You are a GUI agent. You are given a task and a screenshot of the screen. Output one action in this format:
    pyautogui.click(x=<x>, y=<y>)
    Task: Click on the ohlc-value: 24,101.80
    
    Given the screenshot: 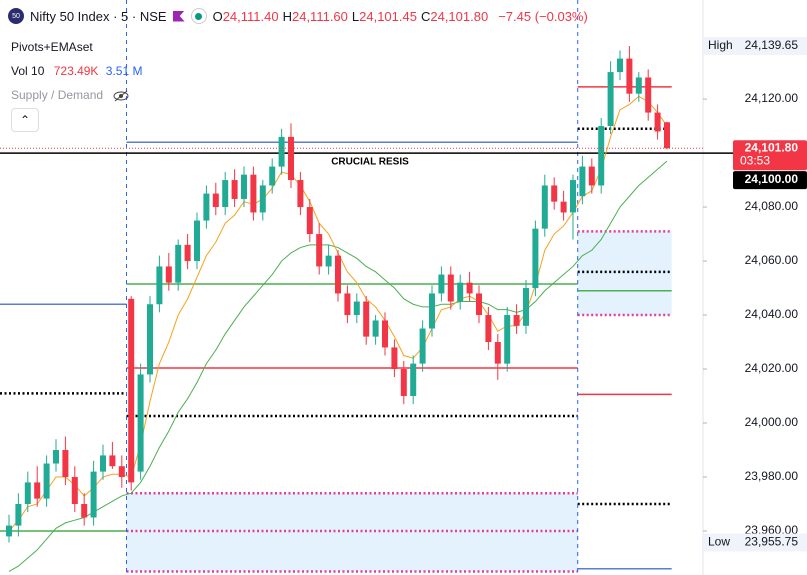 What is the action you would take?
    pyautogui.click(x=459, y=16)
    